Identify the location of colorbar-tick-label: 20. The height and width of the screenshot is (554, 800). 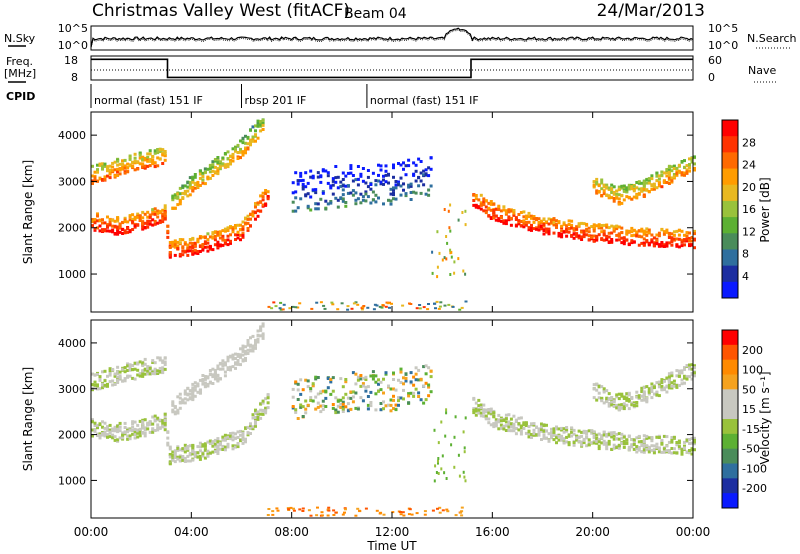
(749, 187).